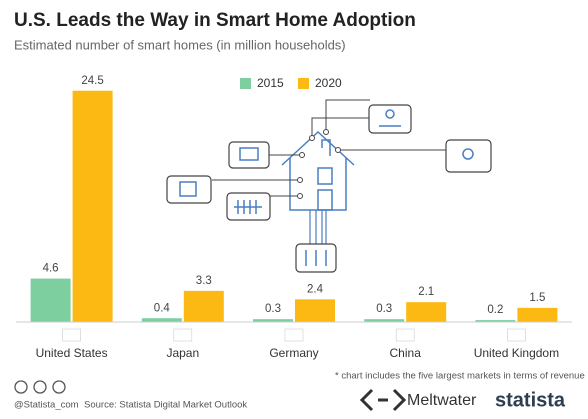 This screenshot has width=588, height=419. What do you see at coordinates (426, 292) in the screenshot?
I see `value-label: 2.1` at bounding box center [426, 292].